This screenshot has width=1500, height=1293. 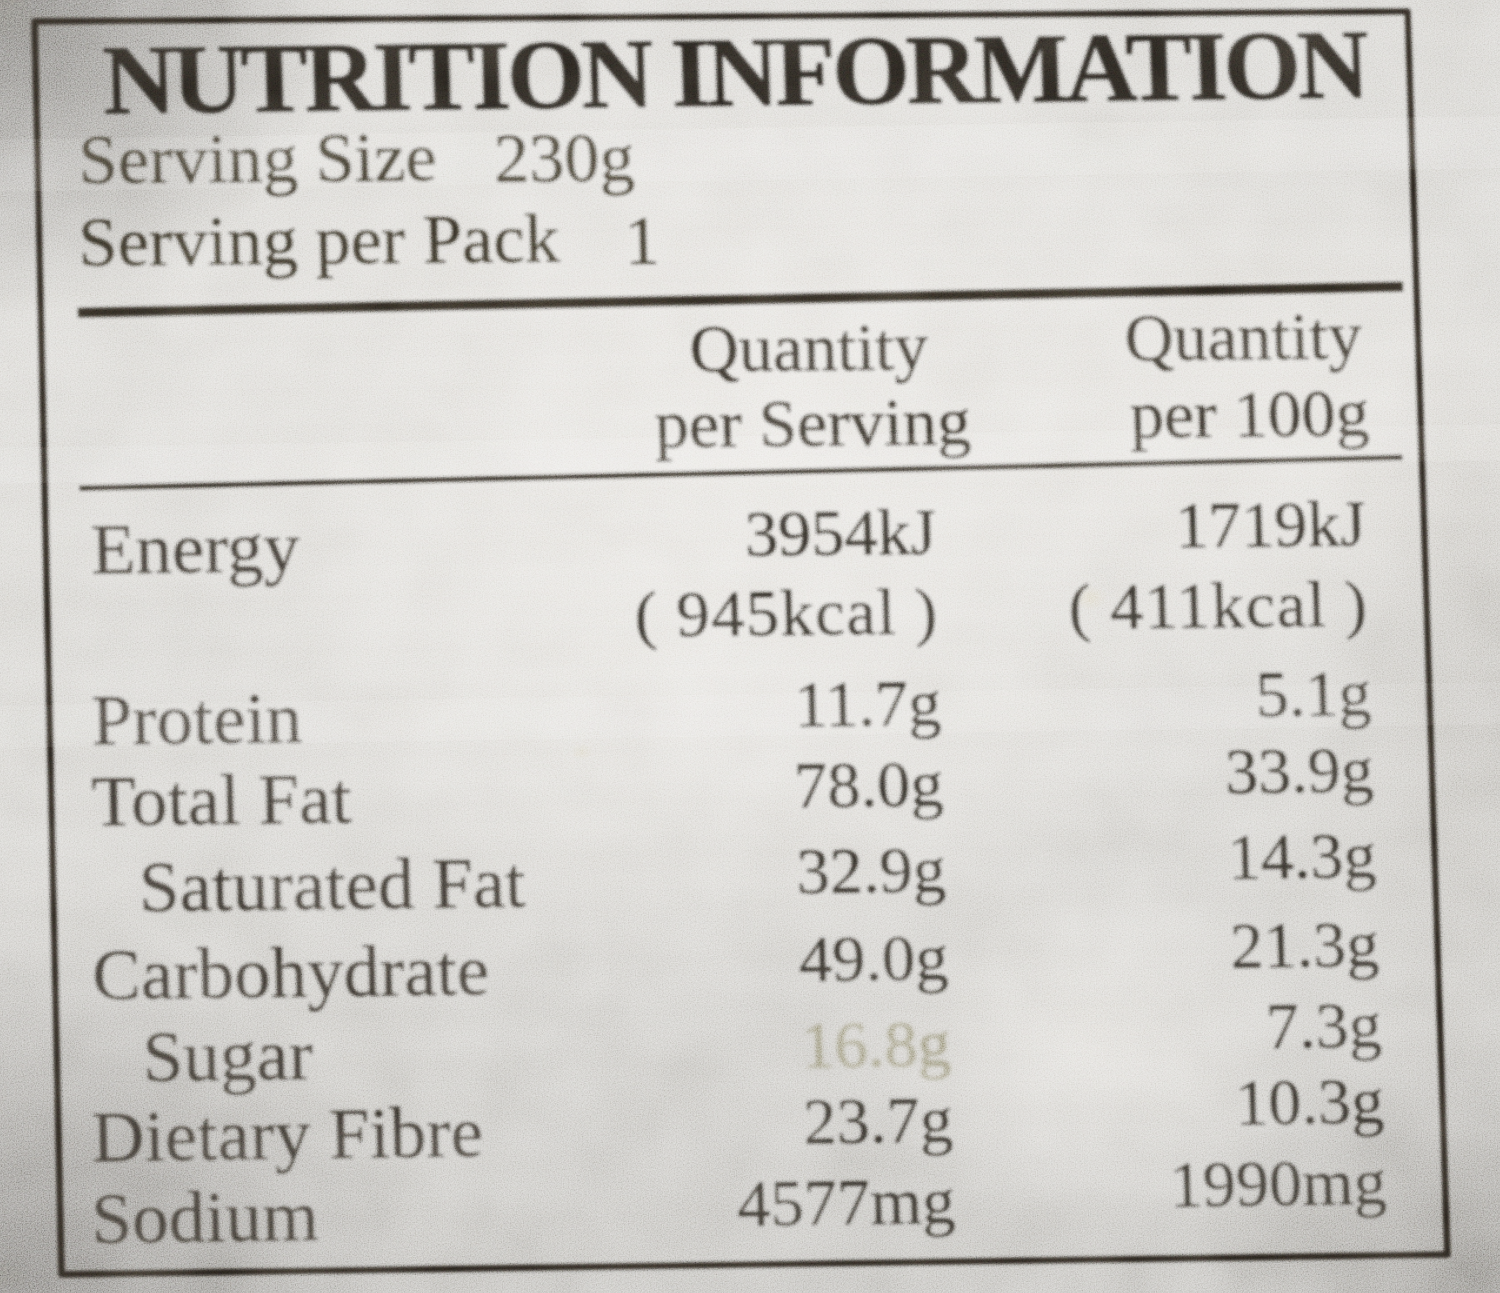 I want to click on col1-header-line2: per Serving, so click(x=812, y=423).